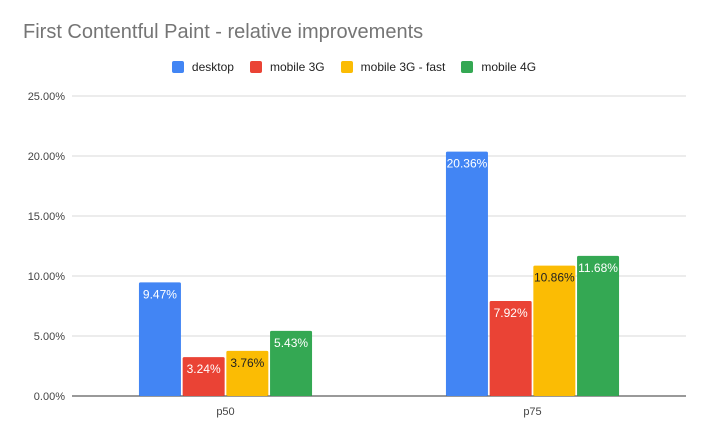  Describe the element at coordinates (297, 67) in the screenshot. I see `legend-label: mobile 3G` at that location.